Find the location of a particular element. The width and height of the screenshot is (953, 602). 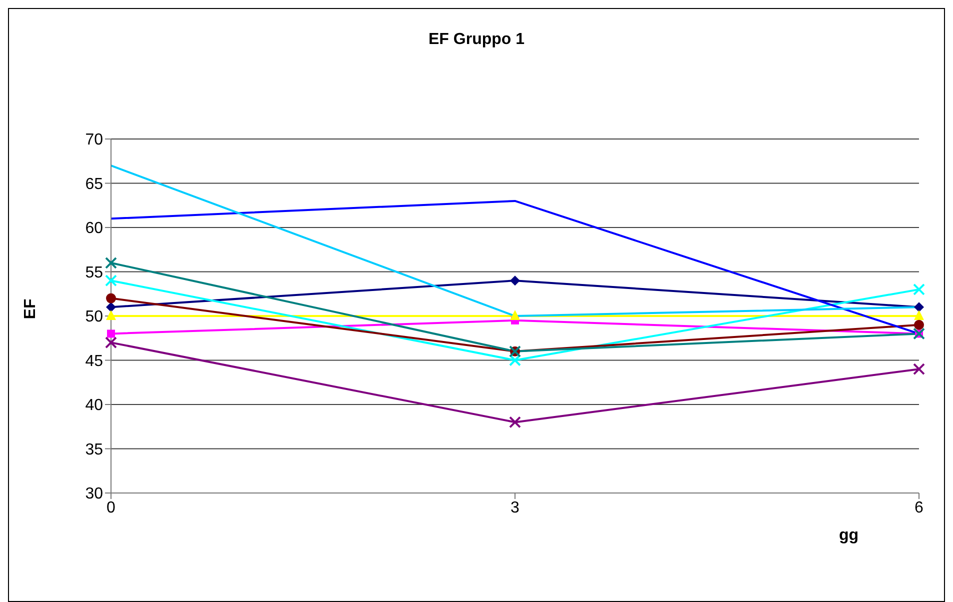

x-tick-label: 0 is located at coordinates (111, 507).